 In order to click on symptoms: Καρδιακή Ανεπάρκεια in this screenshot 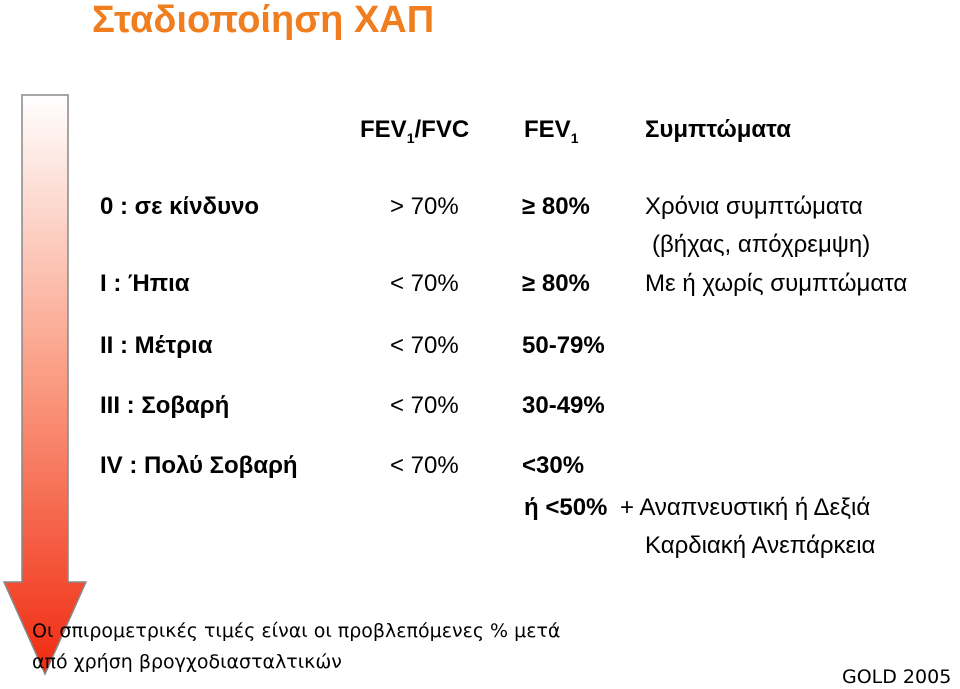, I will do `click(760, 545)`.